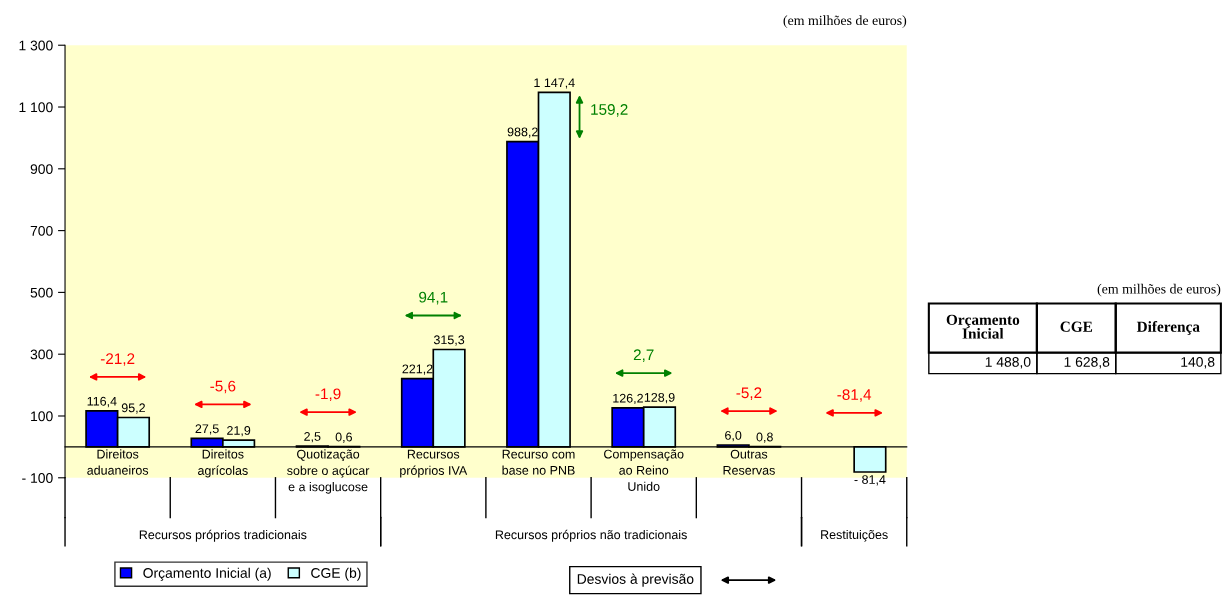  I want to click on category-label: Orçamento Inicial, so click(983, 326).